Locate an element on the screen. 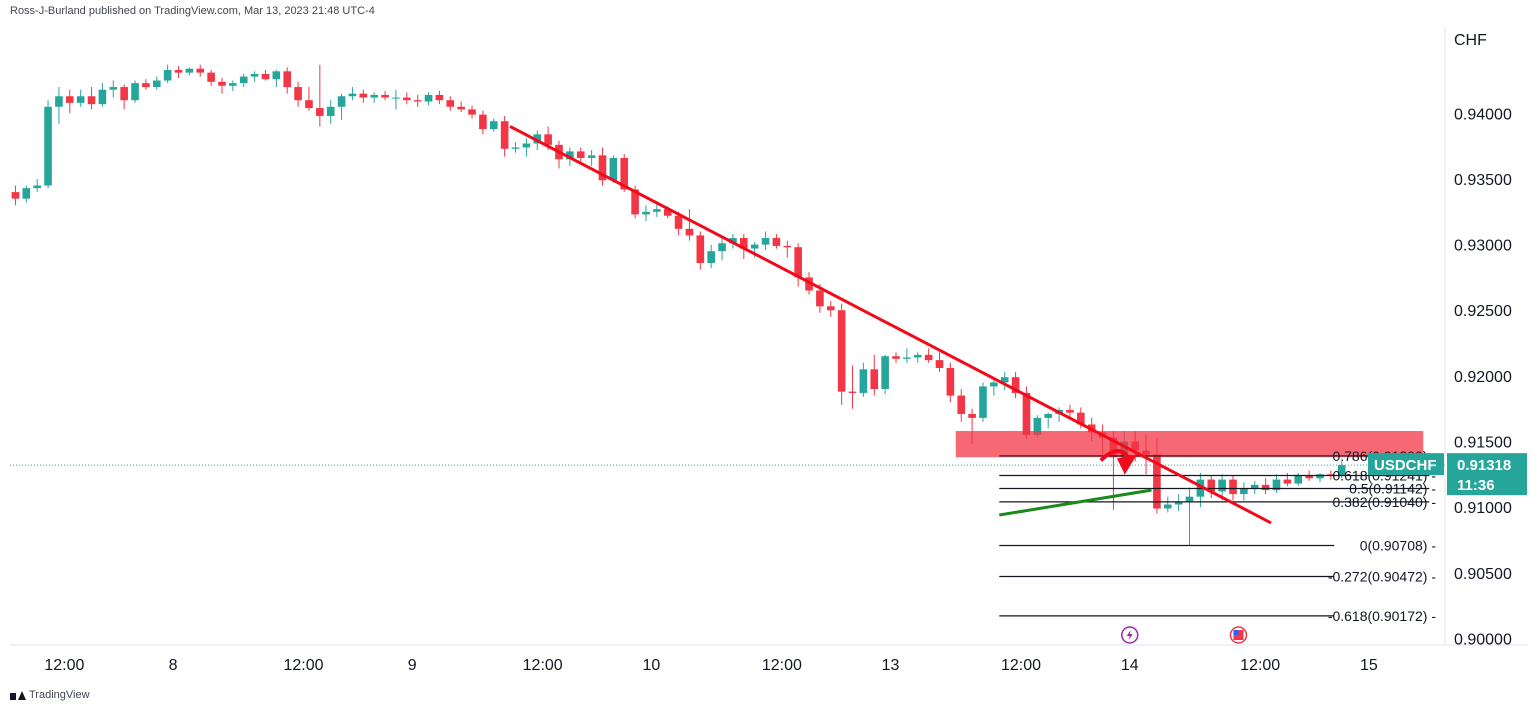  price-tick-label: 0.92500 is located at coordinates (1483, 311).